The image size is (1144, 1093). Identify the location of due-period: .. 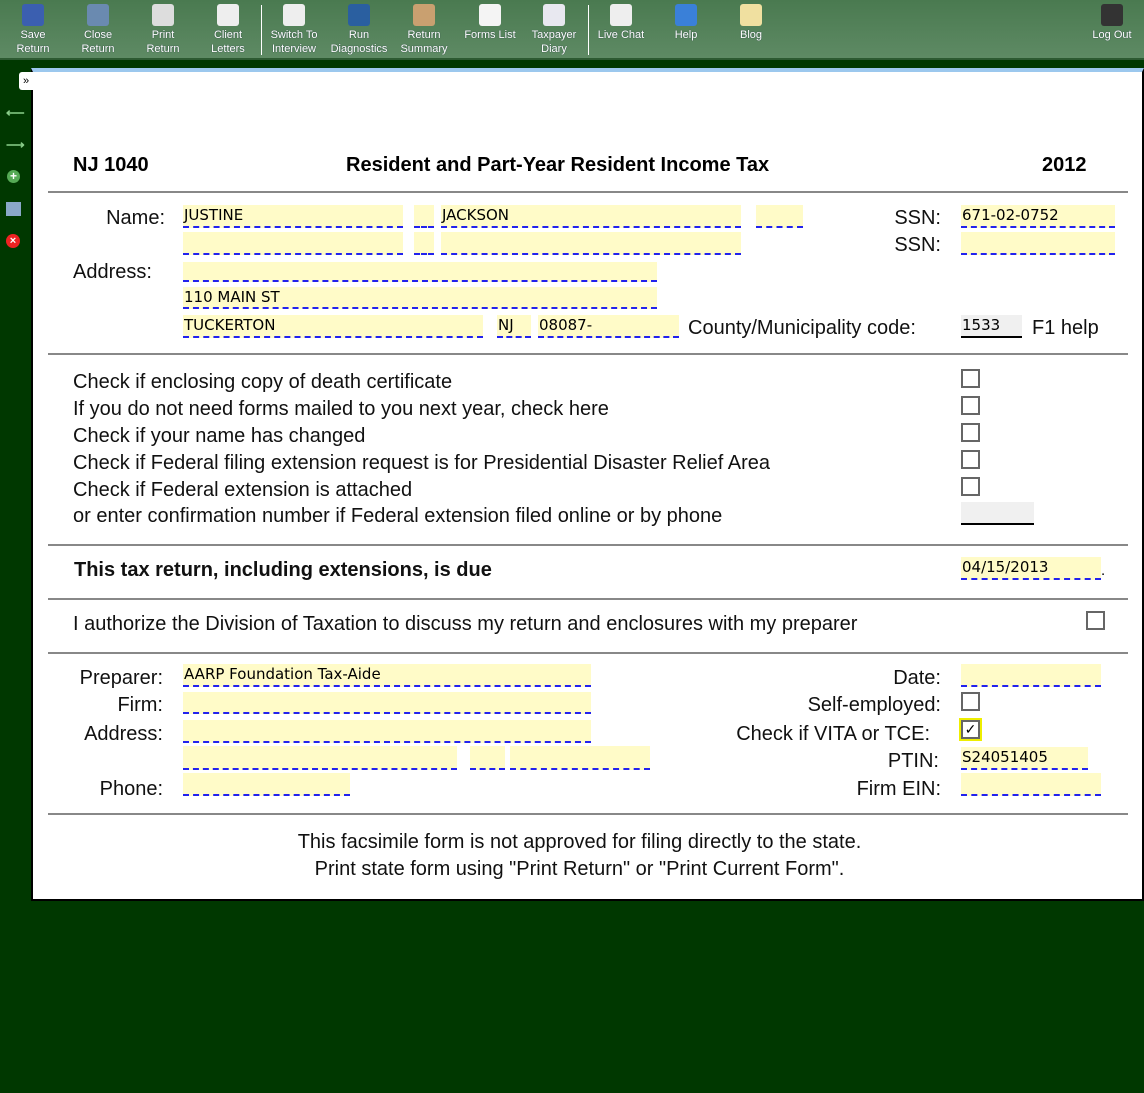
(1103, 570).